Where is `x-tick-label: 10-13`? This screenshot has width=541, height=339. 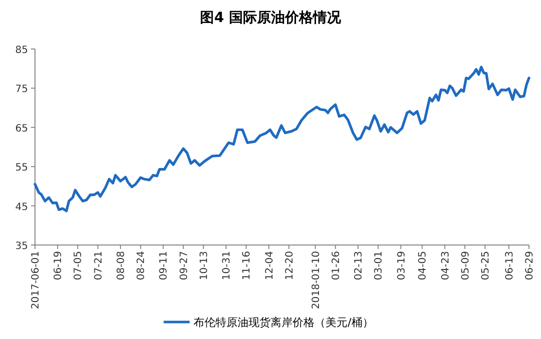 x-tick-label: 10-13 is located at coordinates (204, 265).